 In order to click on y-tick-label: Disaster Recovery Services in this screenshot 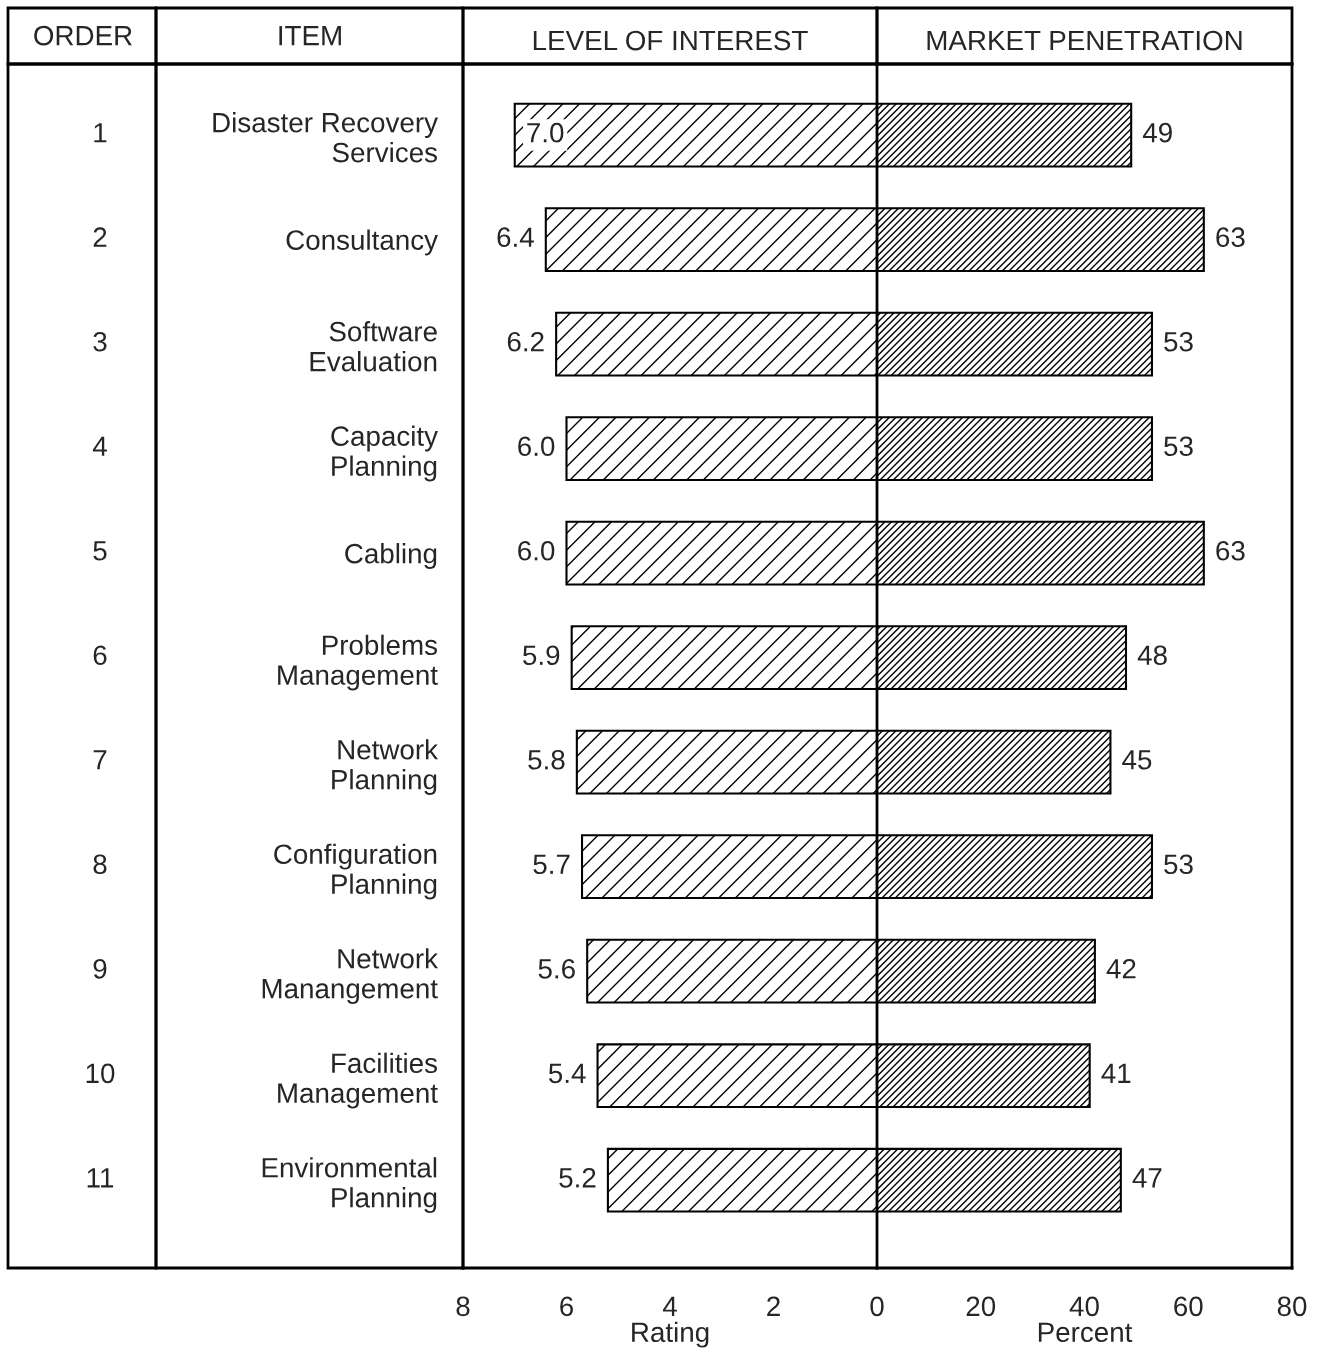, I will do `click(325, 137)`.